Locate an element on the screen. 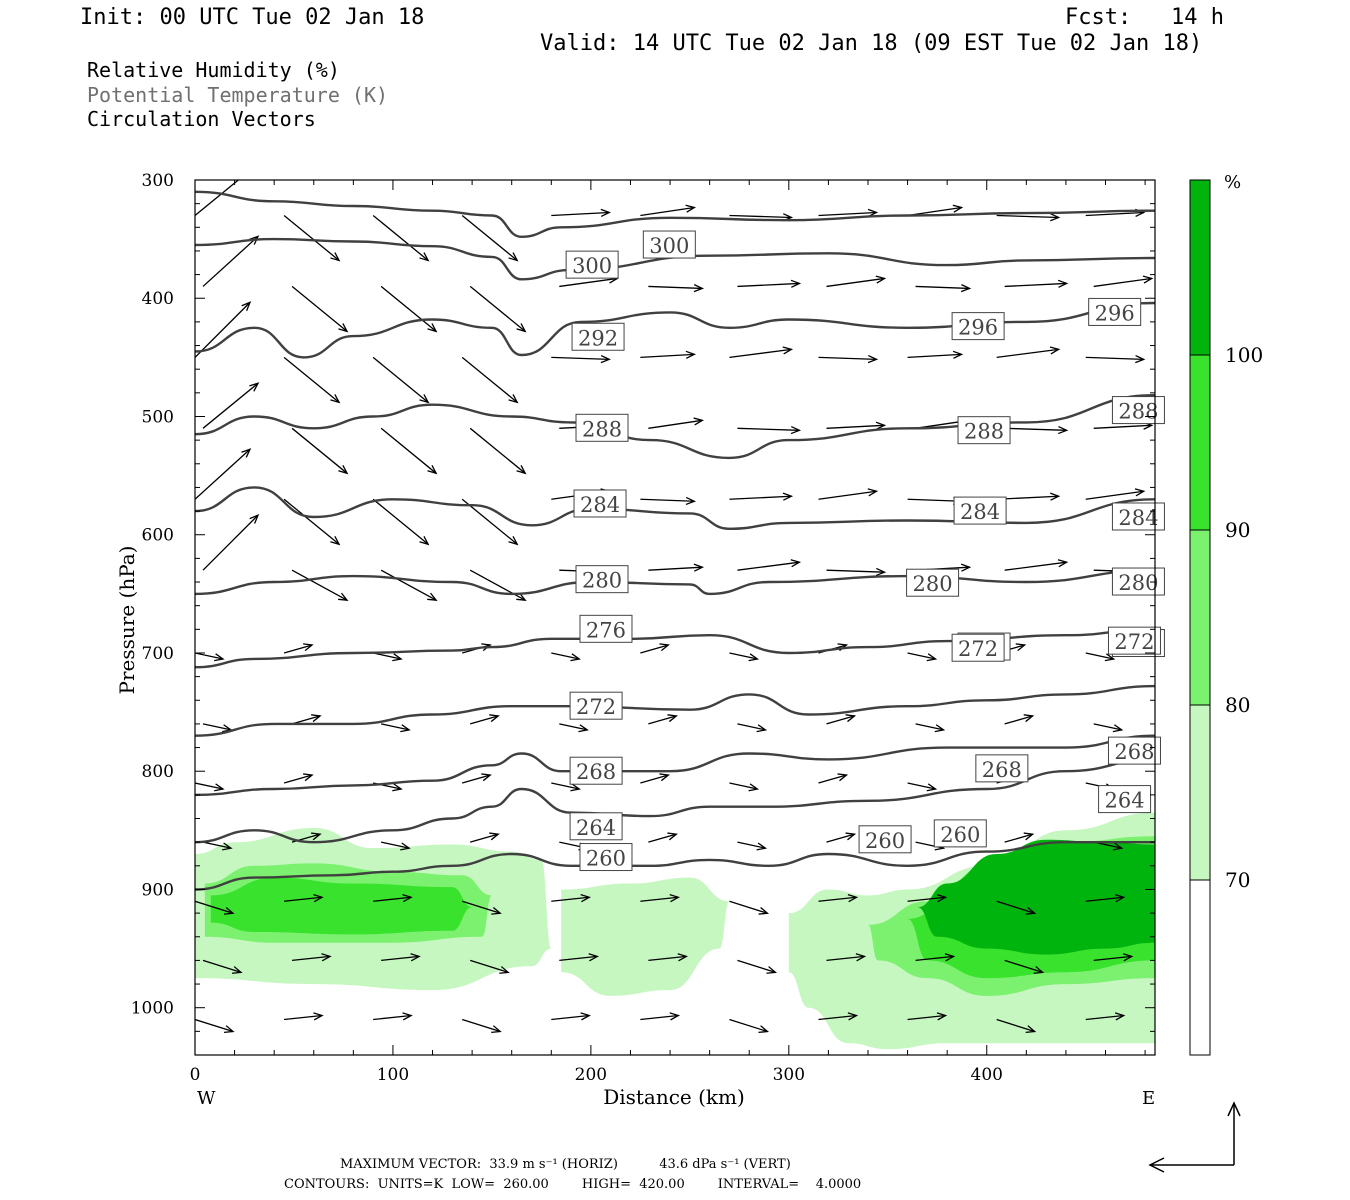 The height and width of the screenshot is (1200, 1350). init-time: Init: 00 UTC Tue 02 Jan 18 is located at coordinates (252, 17).